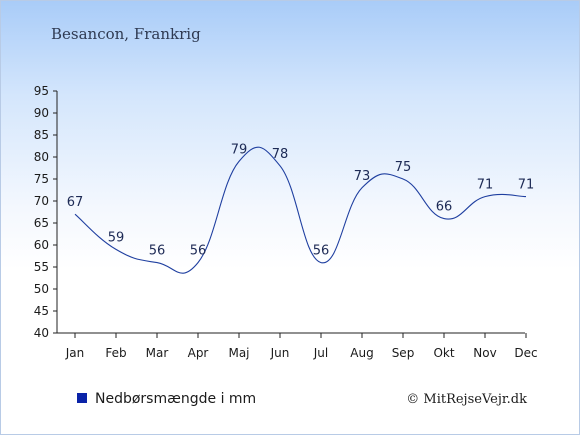 The width and height of the screenshot is (580, 435). What do you see at coordinates (466, 399) in the screenshot?
I see `credit-text: © MitRejseVejr.dk` at bounding box center [466, 399].